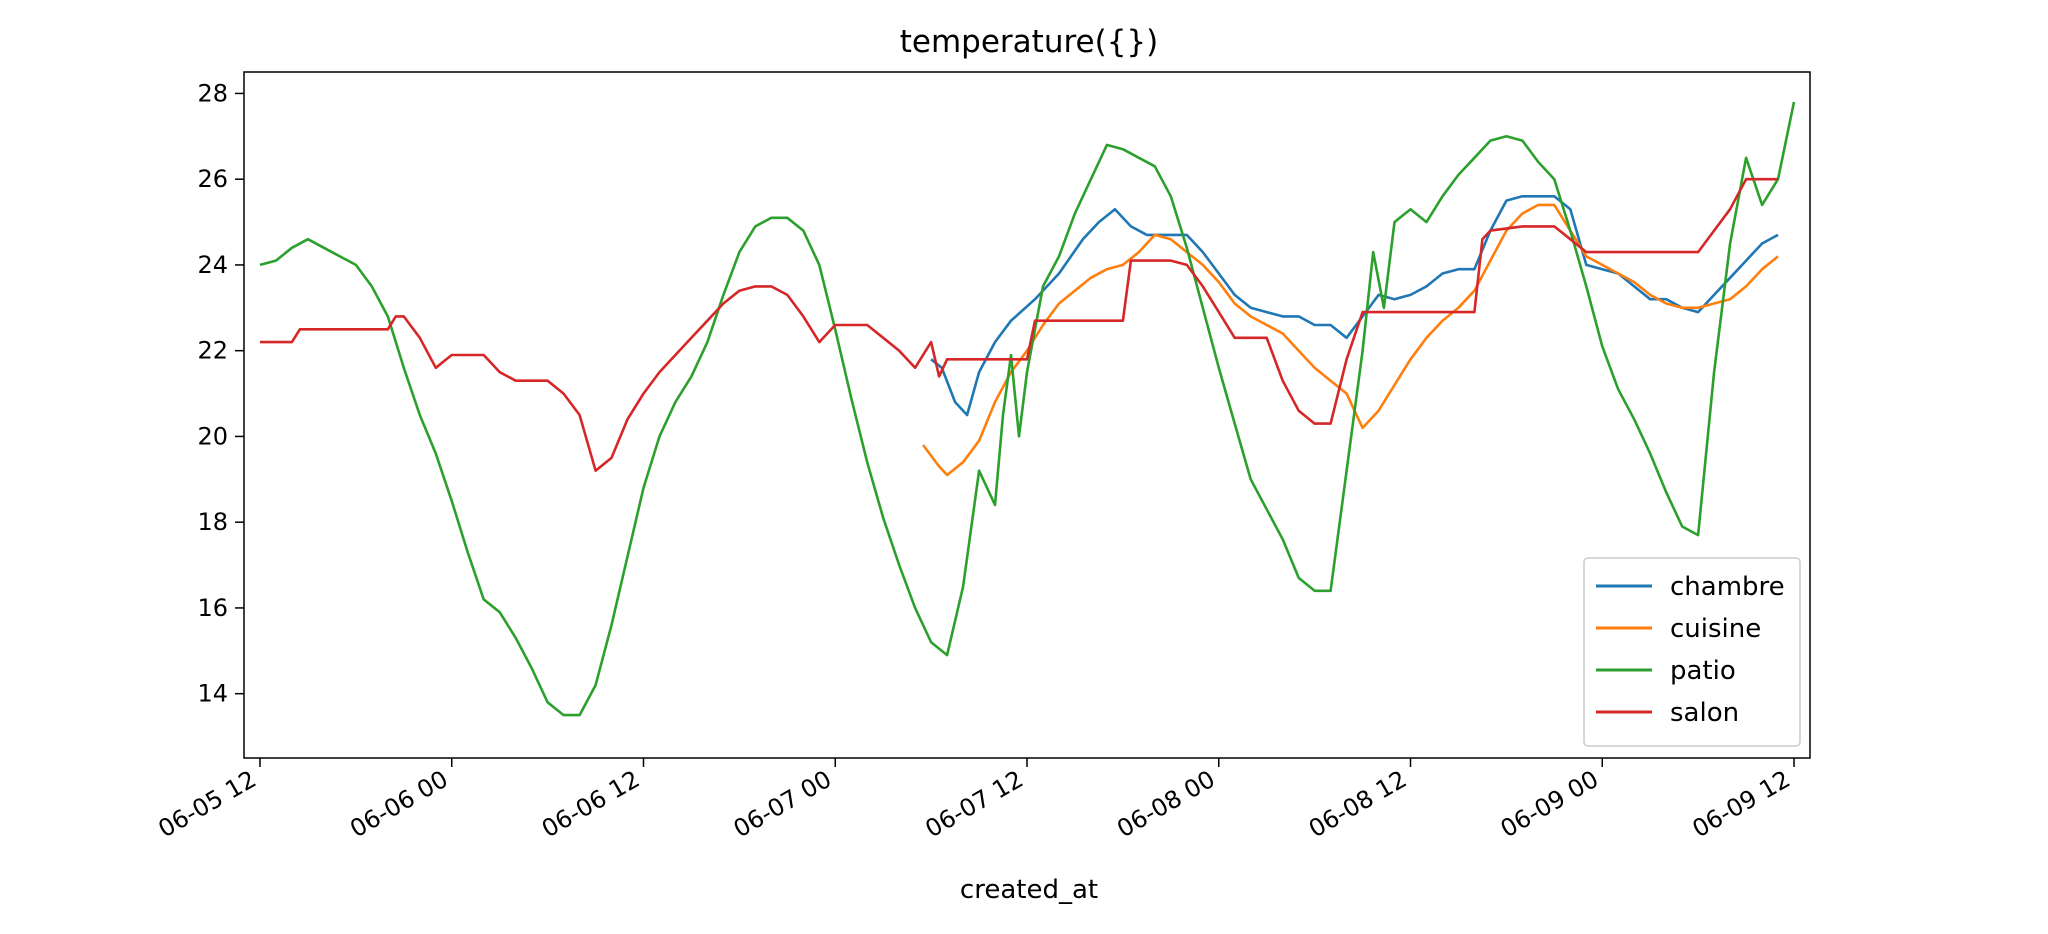  I want to click on x-tick-label: 06-06 00, so click(398, 804).